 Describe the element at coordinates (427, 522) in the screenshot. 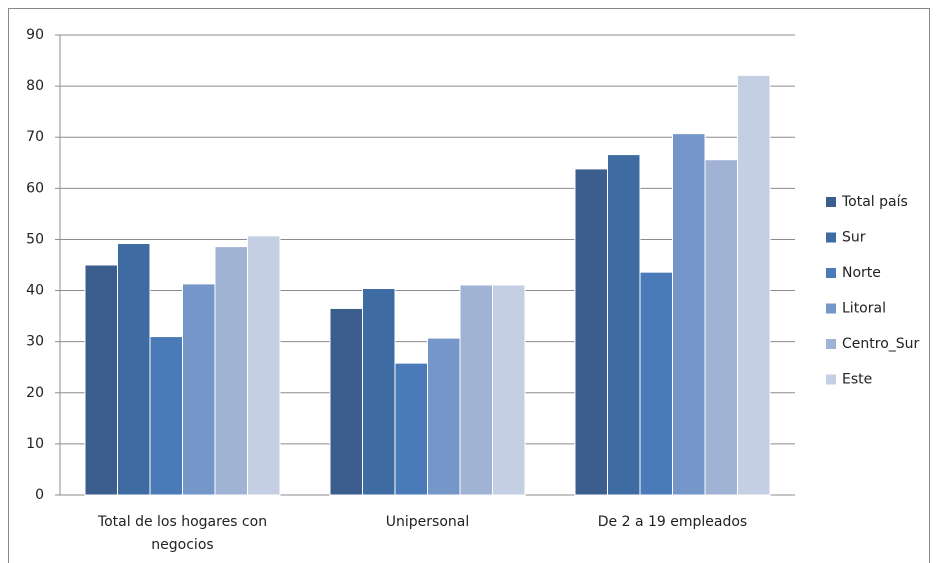

I see `x-tick-label: Unipersonal` at that location.